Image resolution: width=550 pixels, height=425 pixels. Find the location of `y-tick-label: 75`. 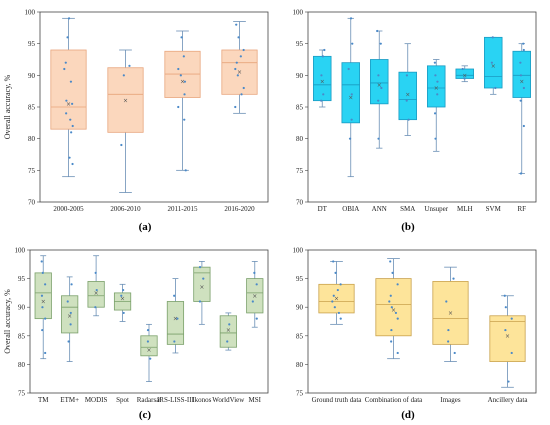

y-tick-label: 75 is located at coordinates (32, 171).